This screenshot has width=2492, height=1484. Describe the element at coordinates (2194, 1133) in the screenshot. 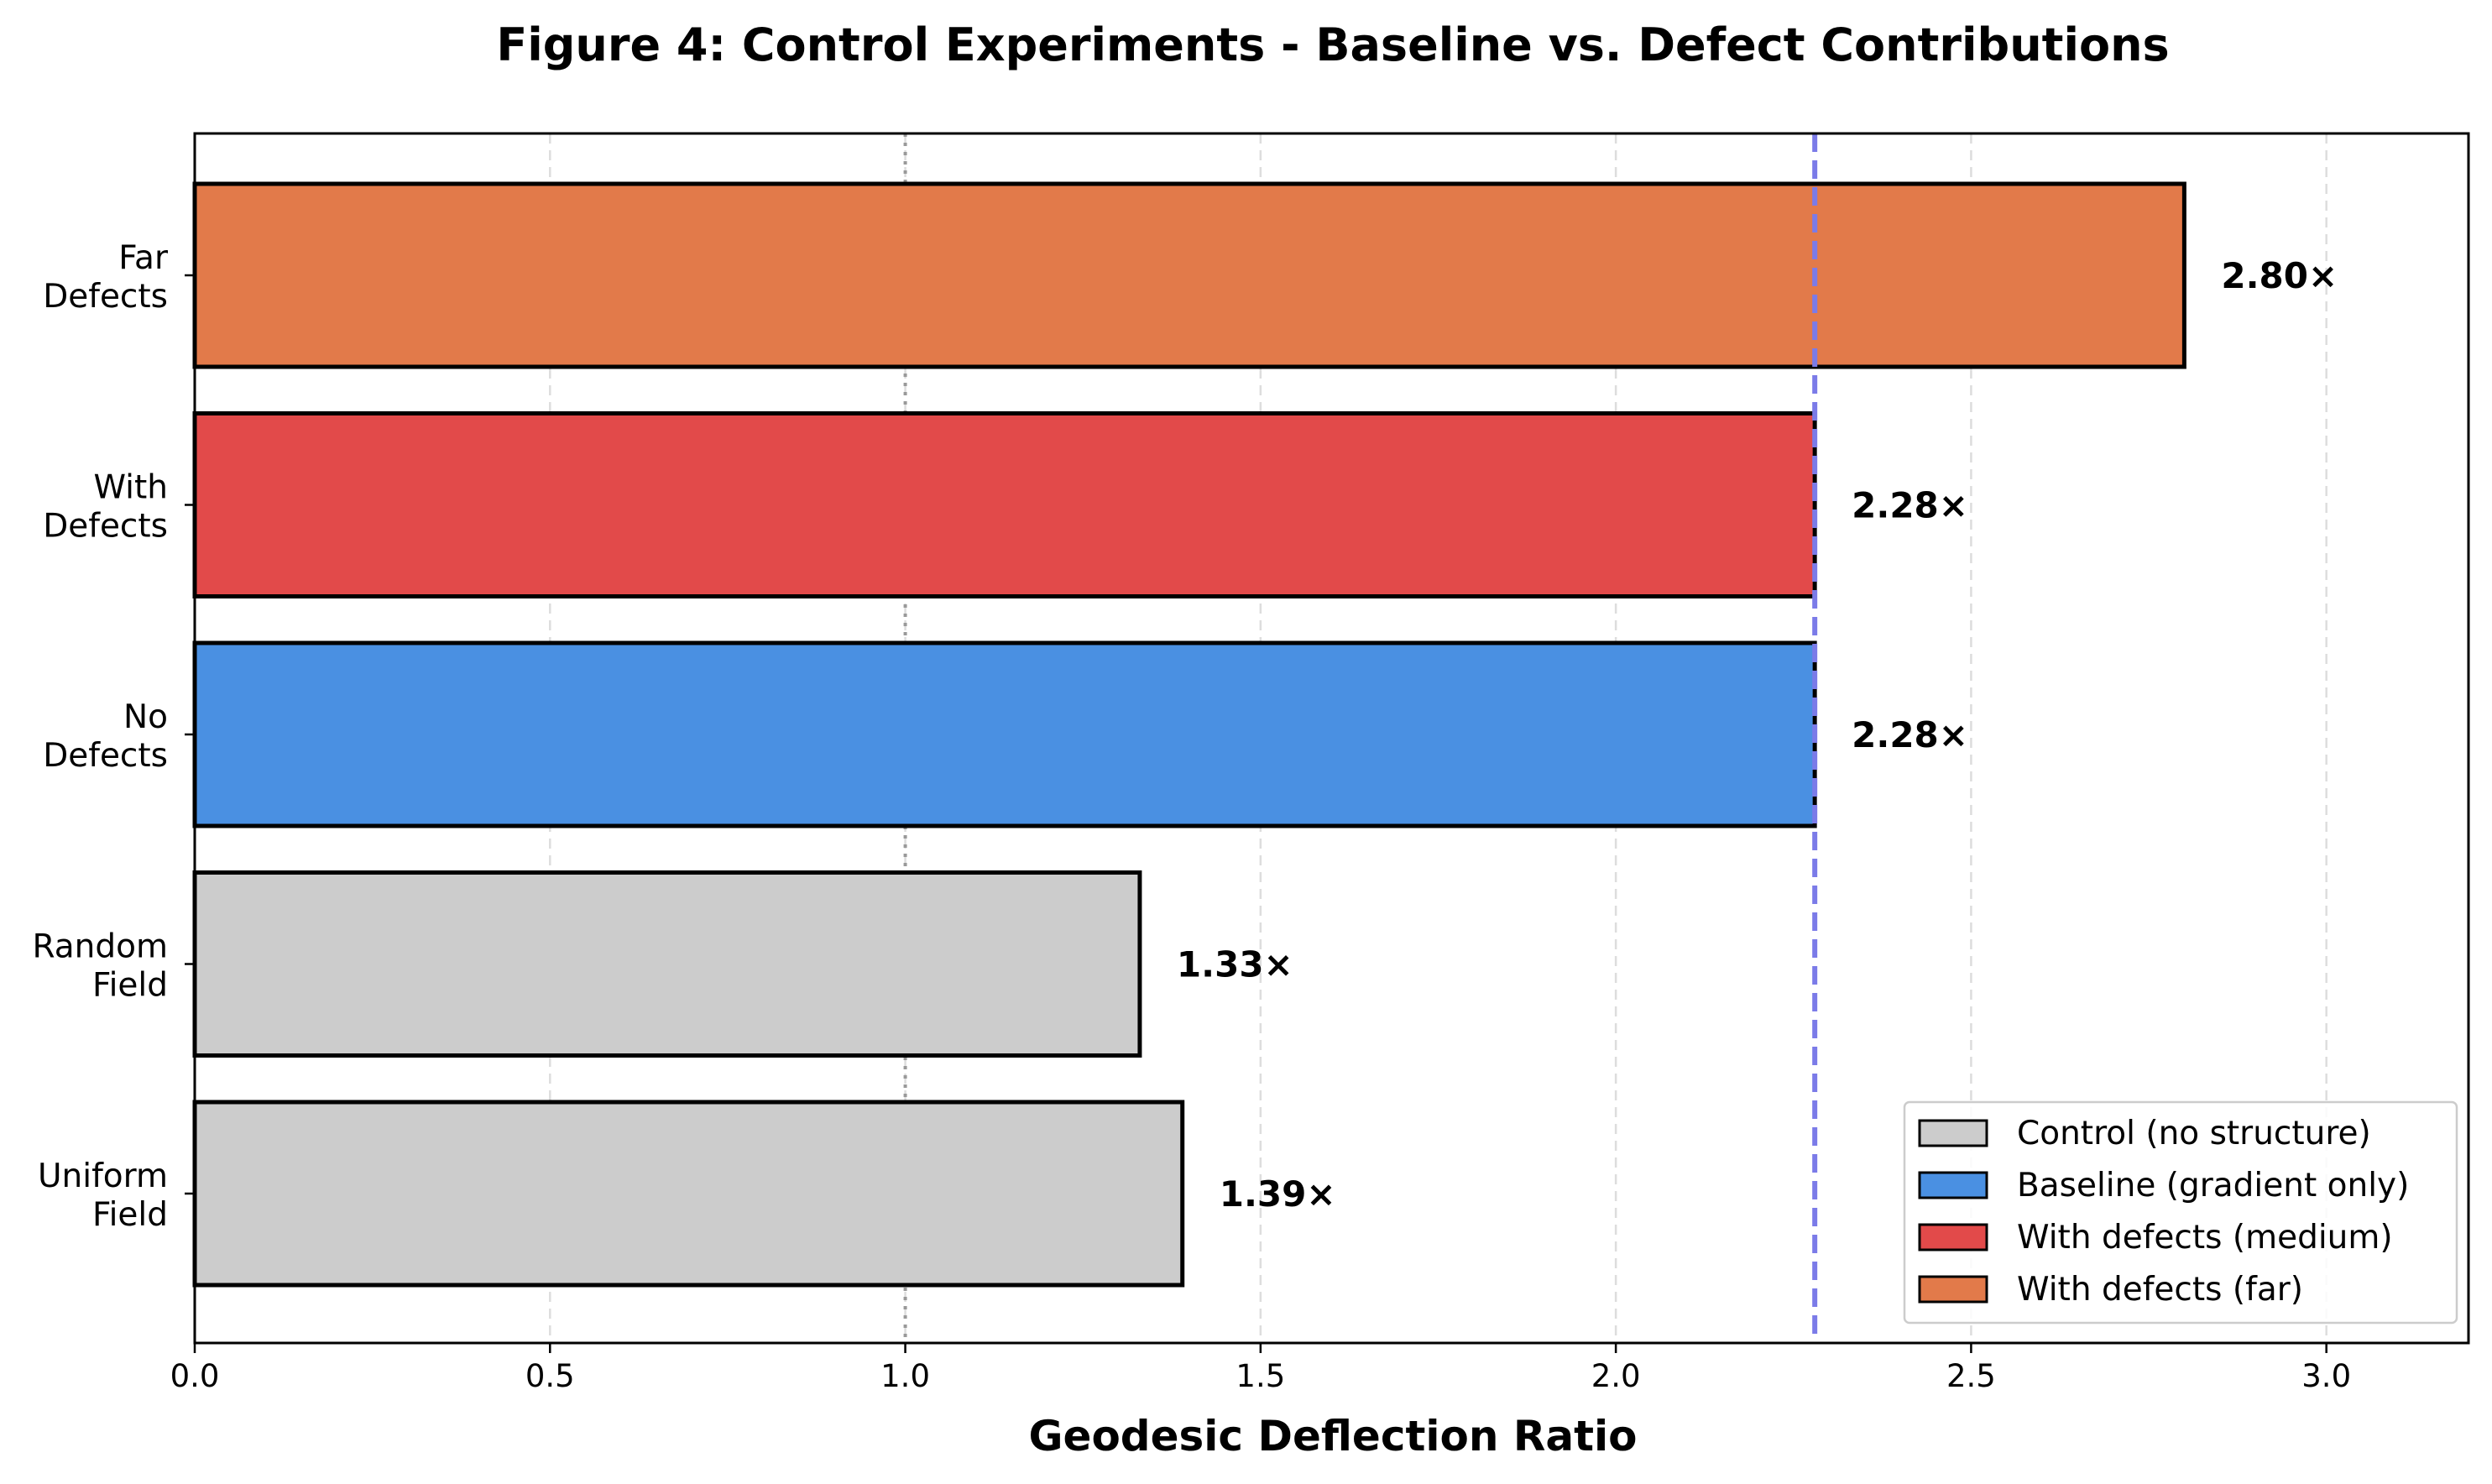

I see `legend-label: Control (no structure)` at that location.